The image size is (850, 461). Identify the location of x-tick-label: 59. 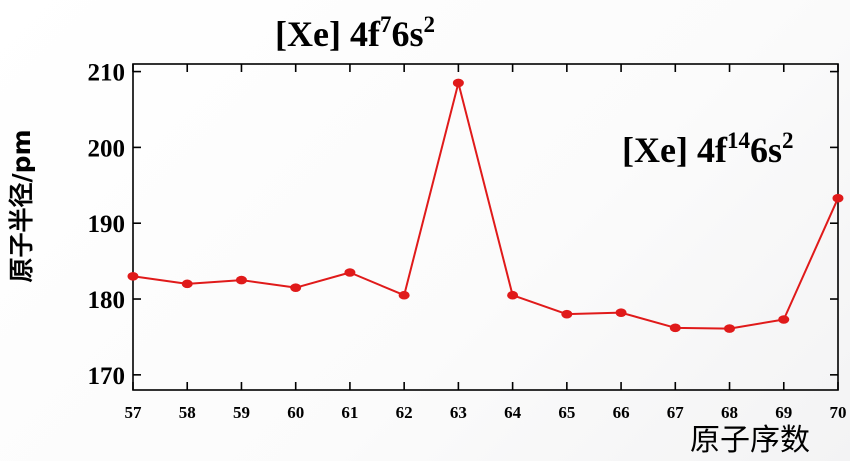
(241, 412).